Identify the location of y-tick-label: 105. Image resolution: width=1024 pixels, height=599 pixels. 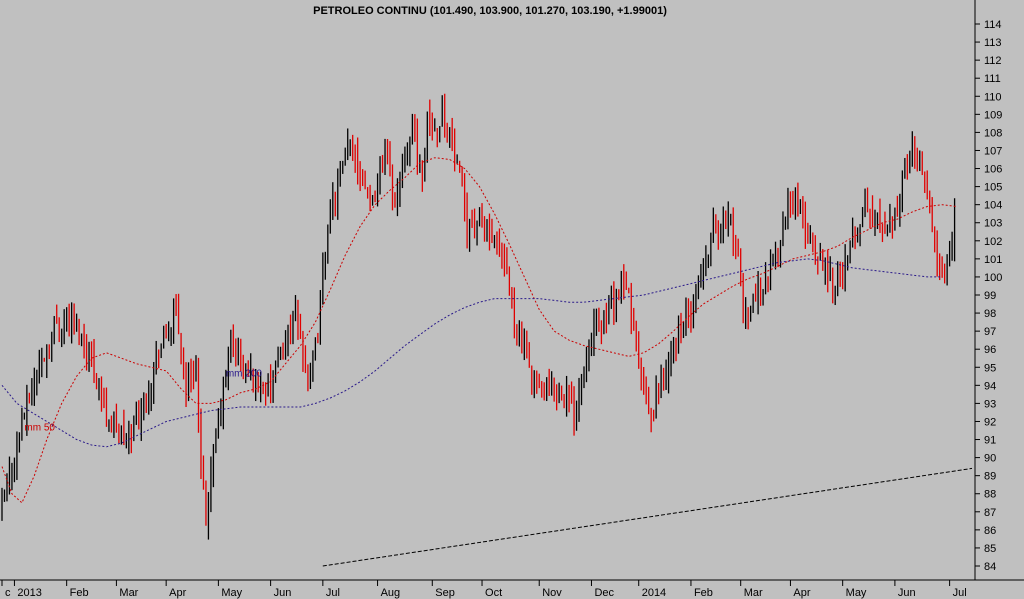
(993, 188).